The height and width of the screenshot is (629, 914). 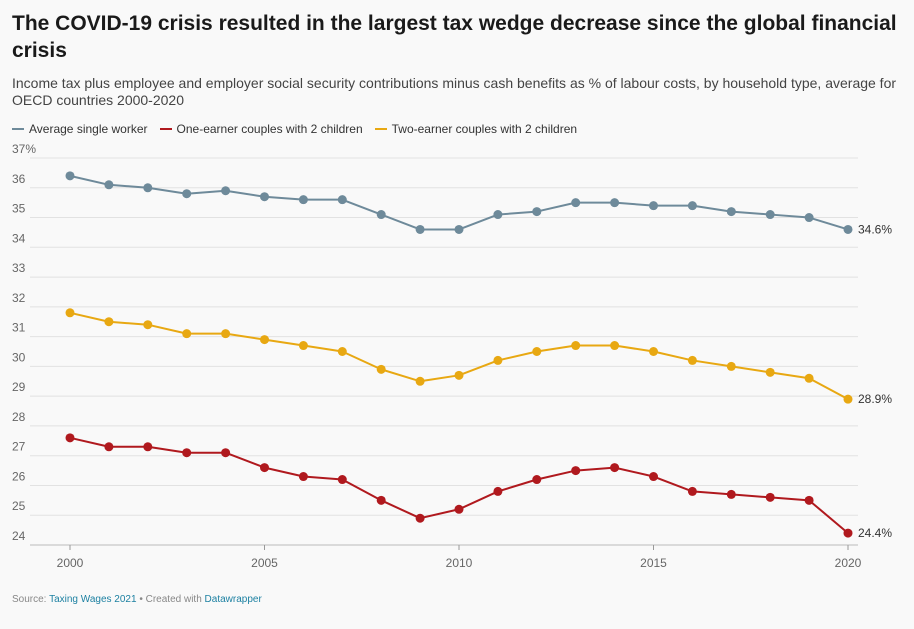 I want to click on end-value-label: 24.4%, so click(x=875, y=533).